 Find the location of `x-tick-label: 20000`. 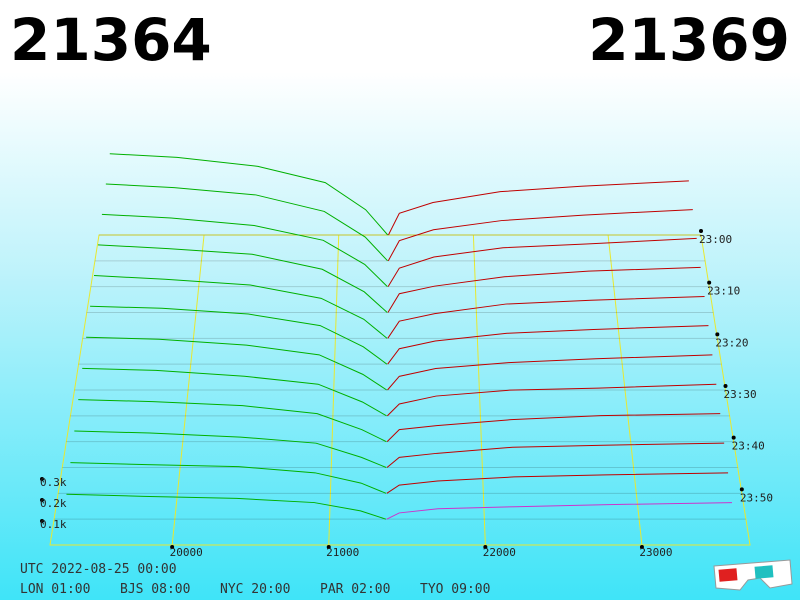

x-tick-label: 20000 is located at coordinates (186, 552).